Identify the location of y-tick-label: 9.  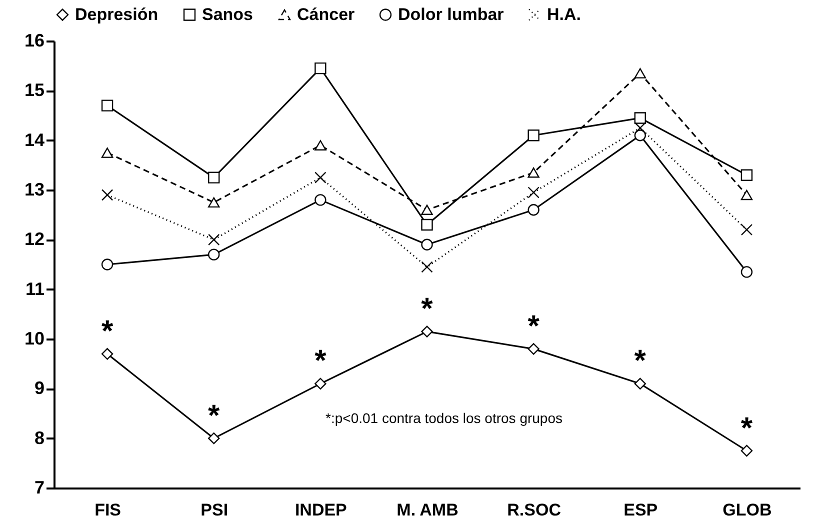
(39, 388).